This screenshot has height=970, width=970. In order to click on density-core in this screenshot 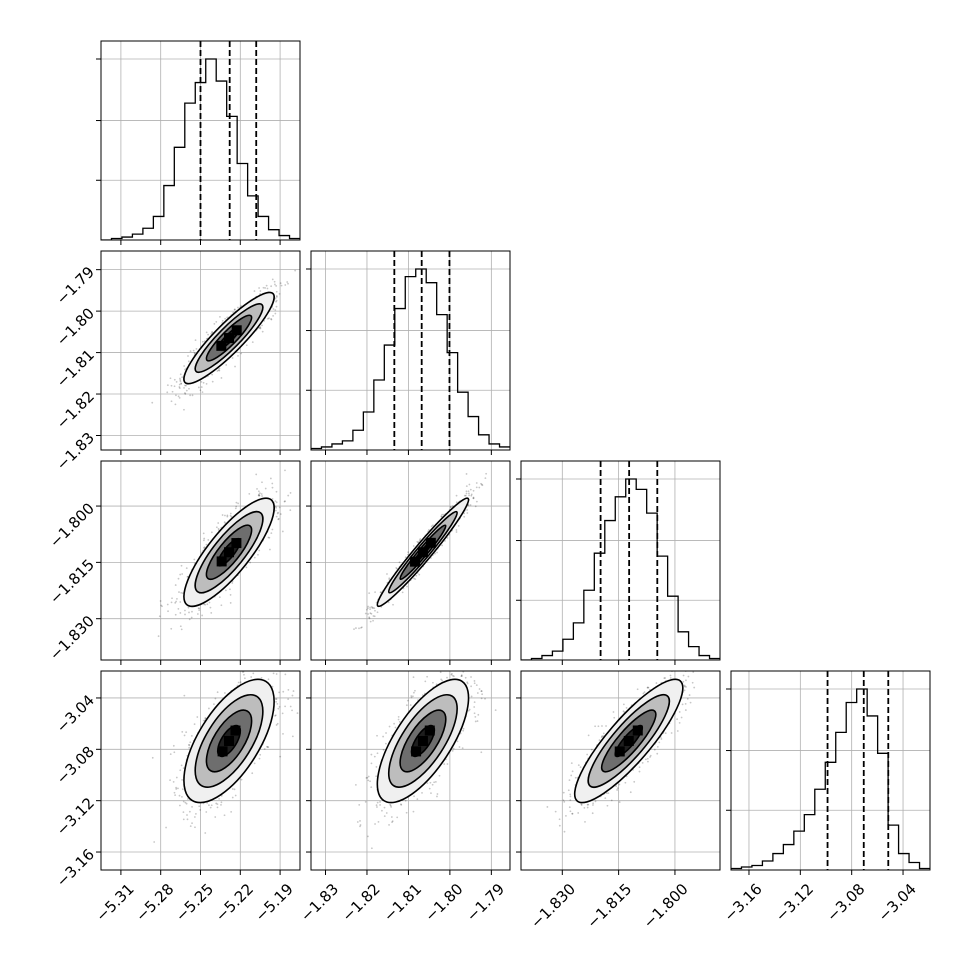, I will do `click(423, 552)`.